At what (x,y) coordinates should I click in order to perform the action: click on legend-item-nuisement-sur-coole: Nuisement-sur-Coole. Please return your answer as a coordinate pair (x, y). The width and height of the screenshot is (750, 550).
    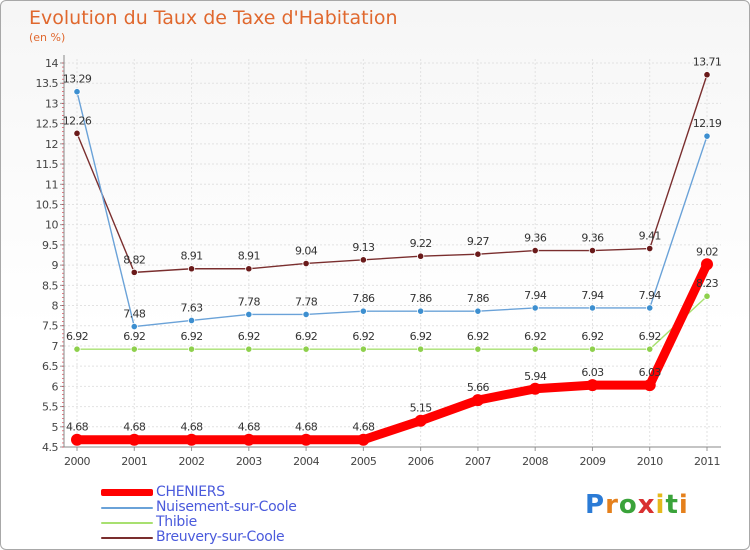
    Looking at the image, I should click on (251, 507).